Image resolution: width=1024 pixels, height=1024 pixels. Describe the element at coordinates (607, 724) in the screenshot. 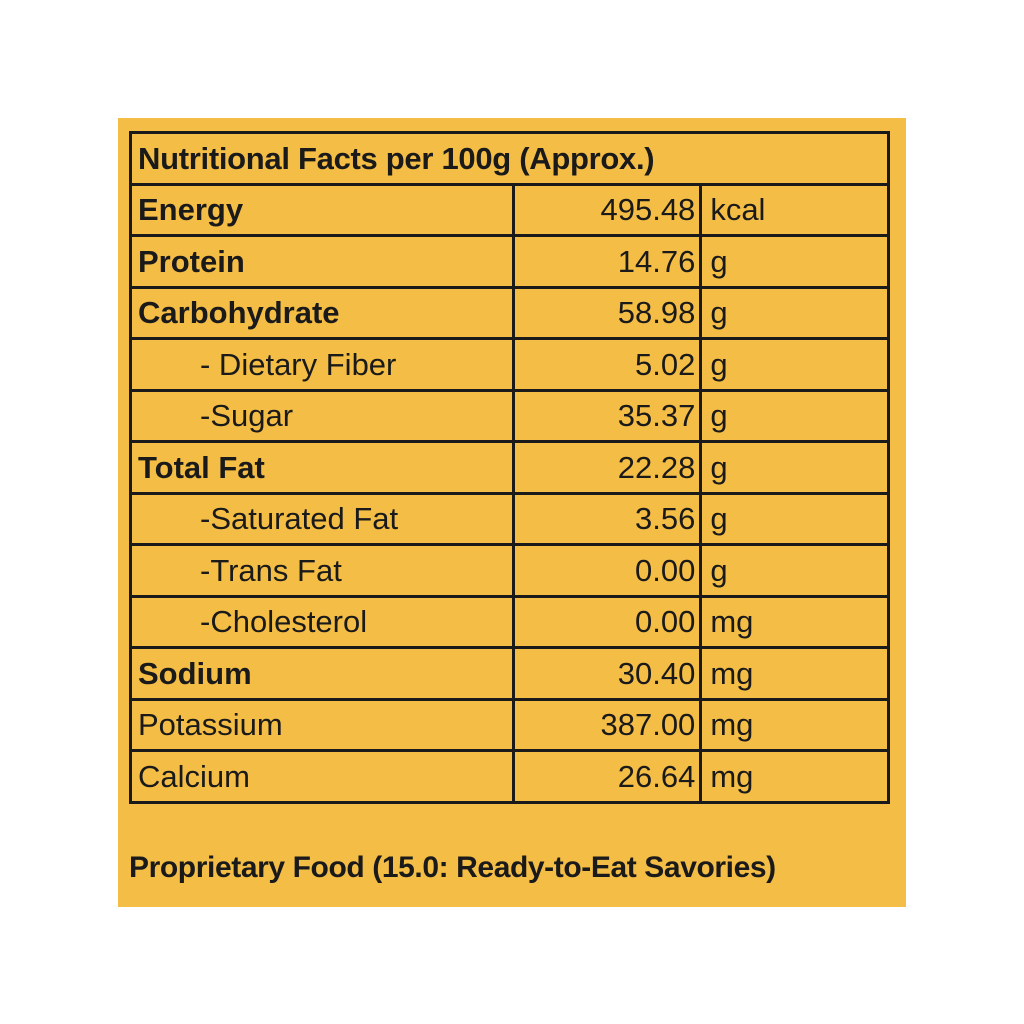

I see `nutrient-value: 387.00` at that location.